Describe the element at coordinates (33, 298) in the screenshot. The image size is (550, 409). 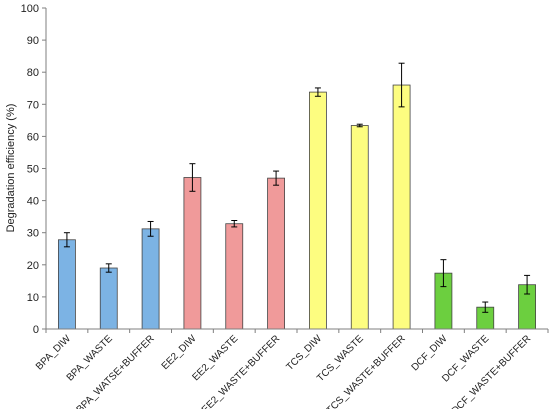
I see `y-tick-label: 10` at that location.